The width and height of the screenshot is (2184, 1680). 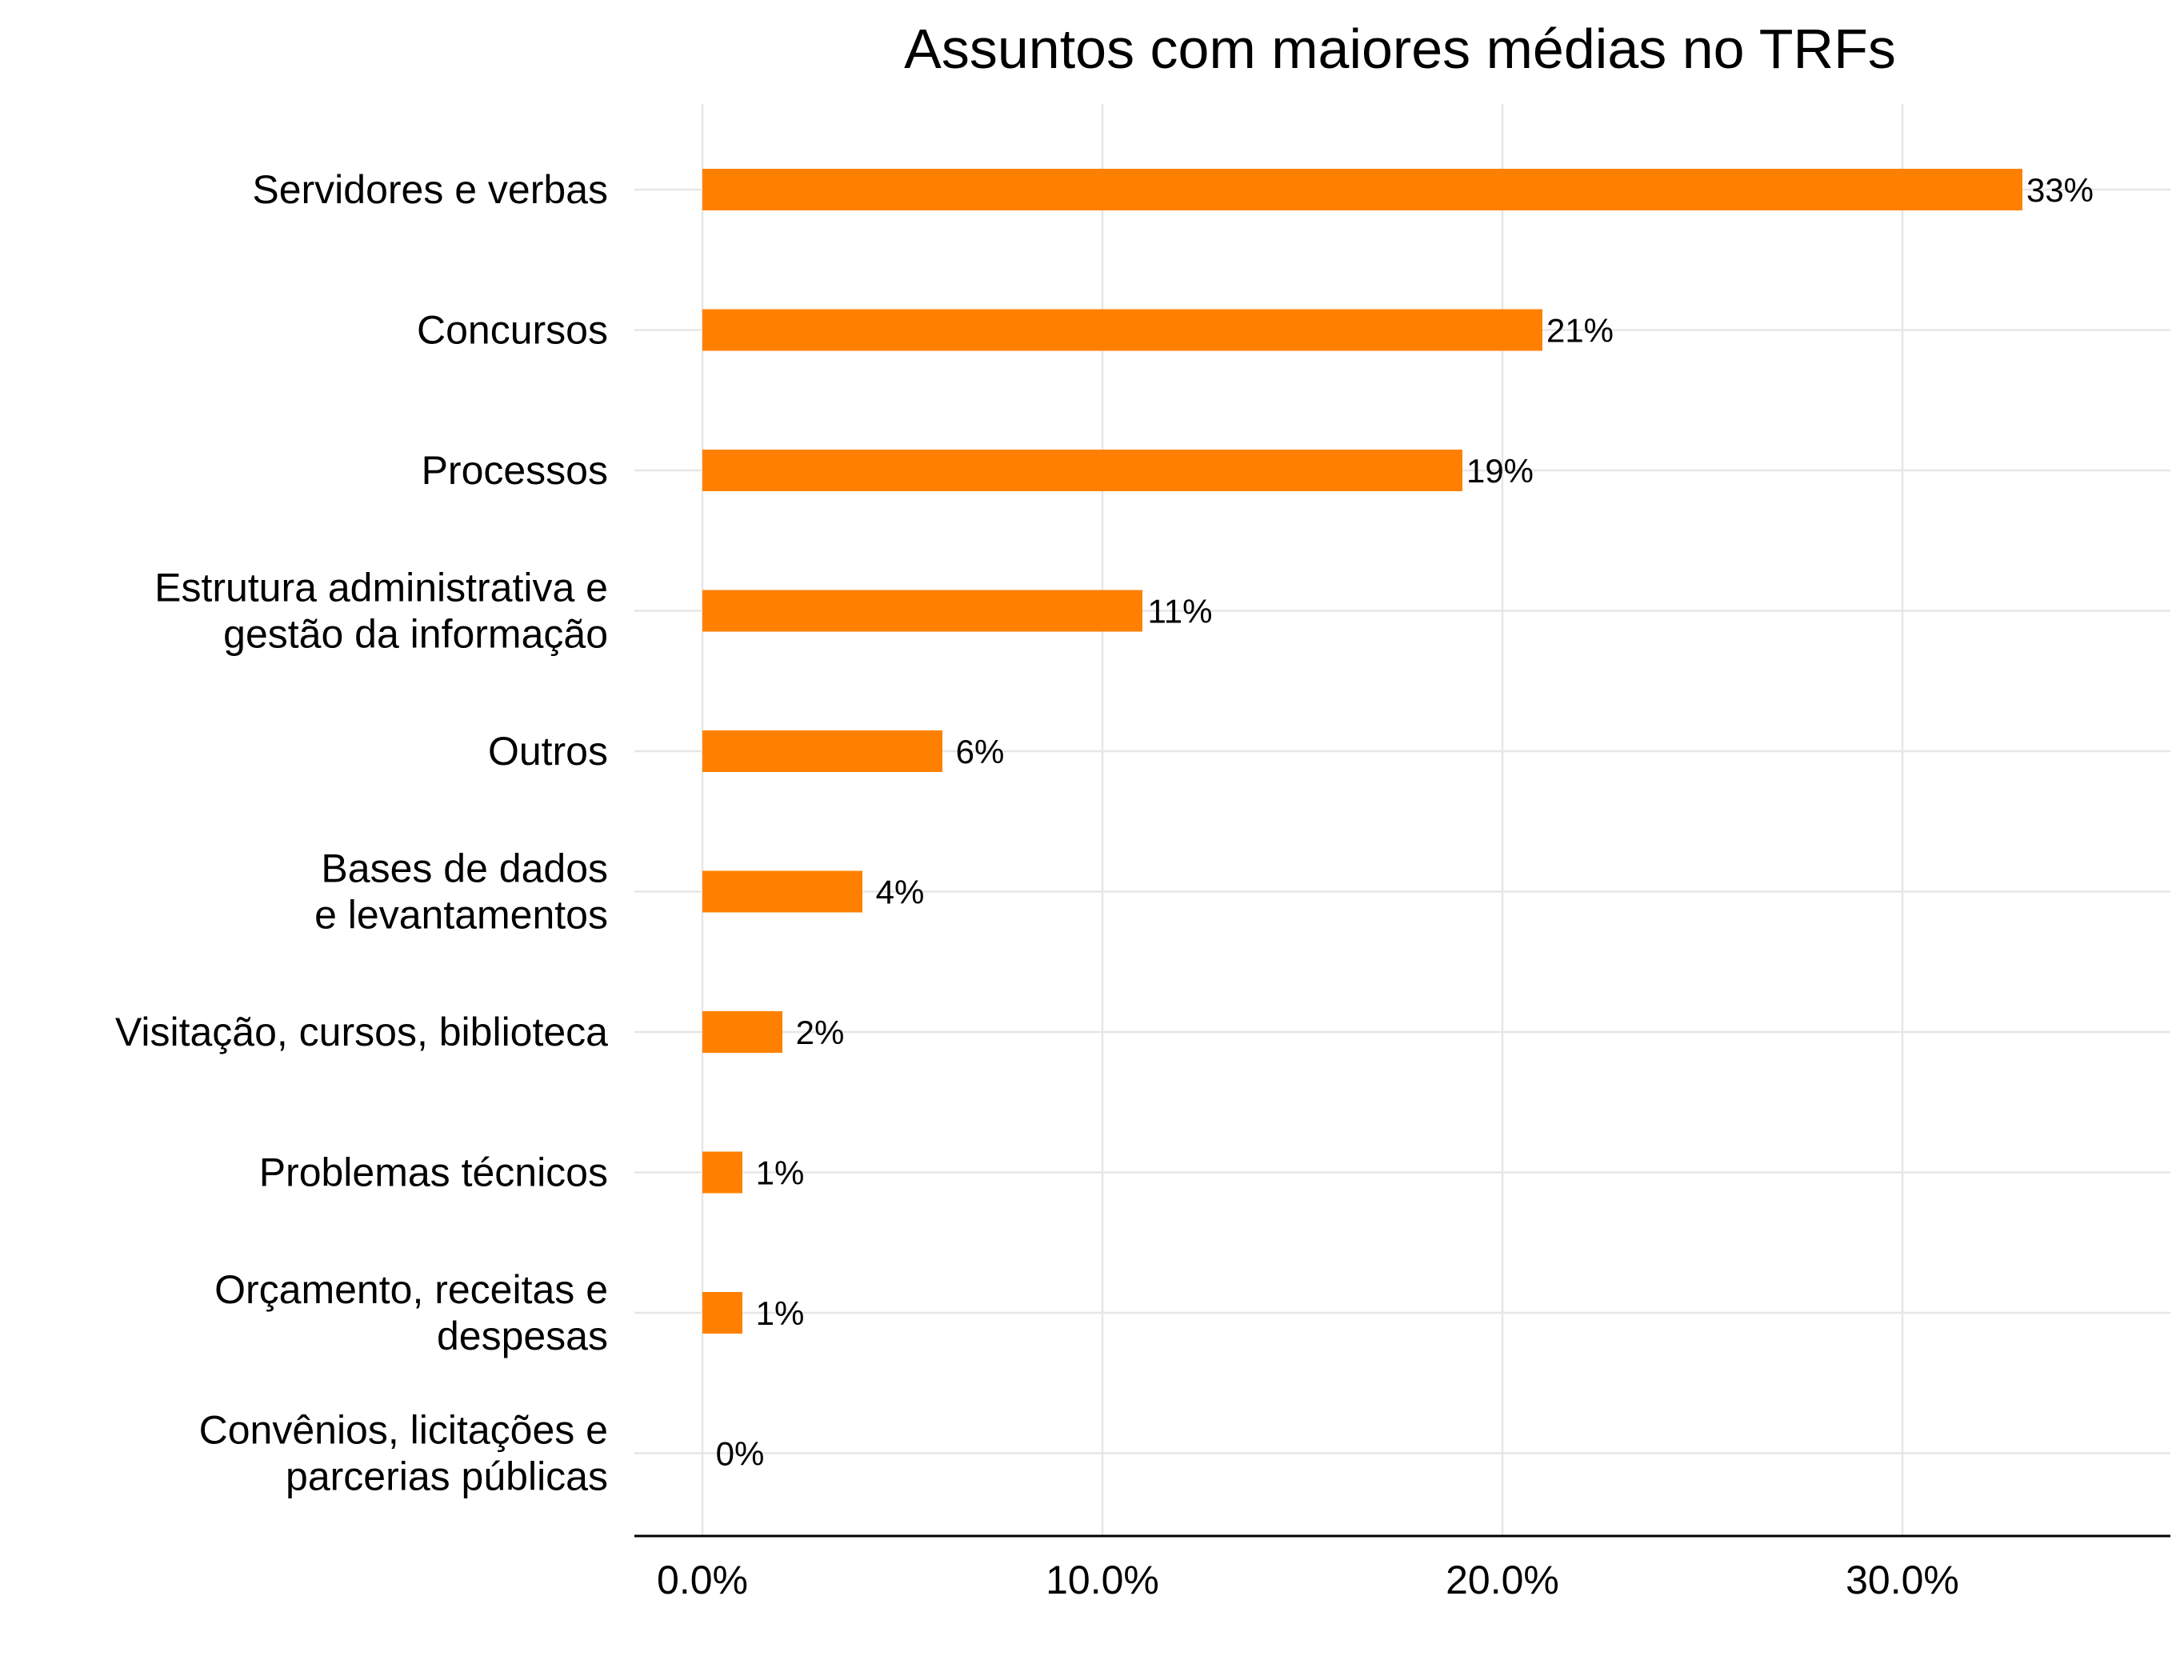 I want to click on value-label: 6%, so click(x=980, y=751).